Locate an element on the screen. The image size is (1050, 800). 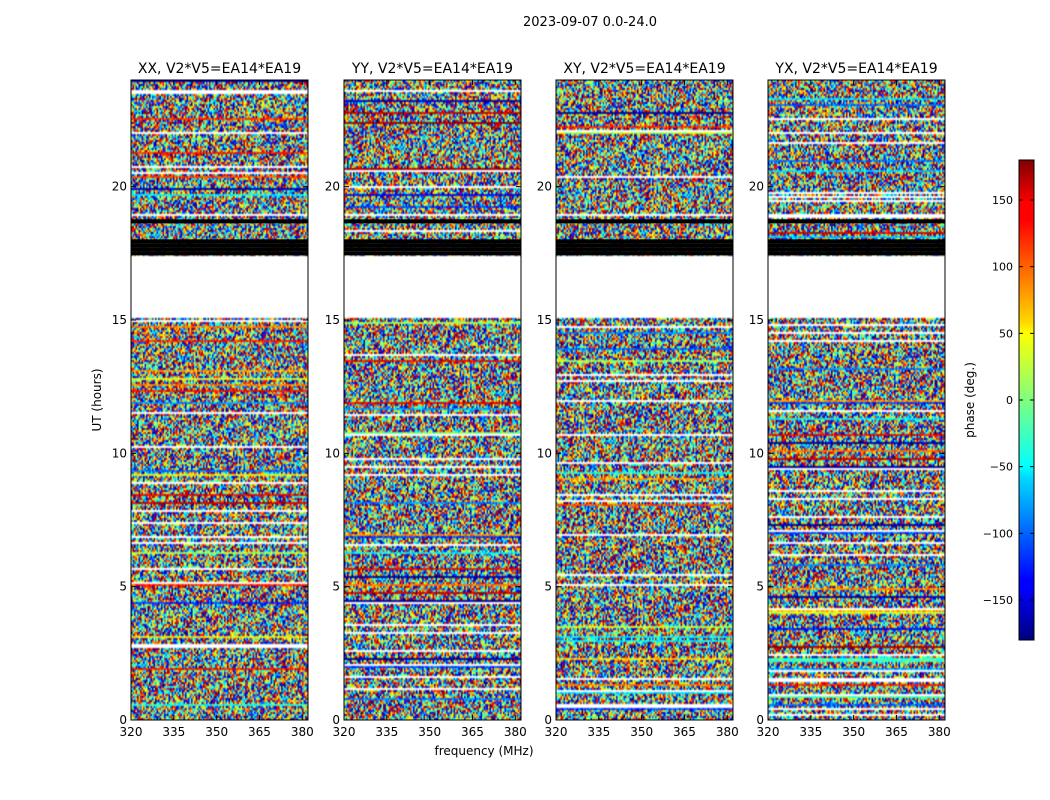
colorbar: 150 100 50 0 −50 −100 −150 phase (deg.) is located at coordinates (999, 400).